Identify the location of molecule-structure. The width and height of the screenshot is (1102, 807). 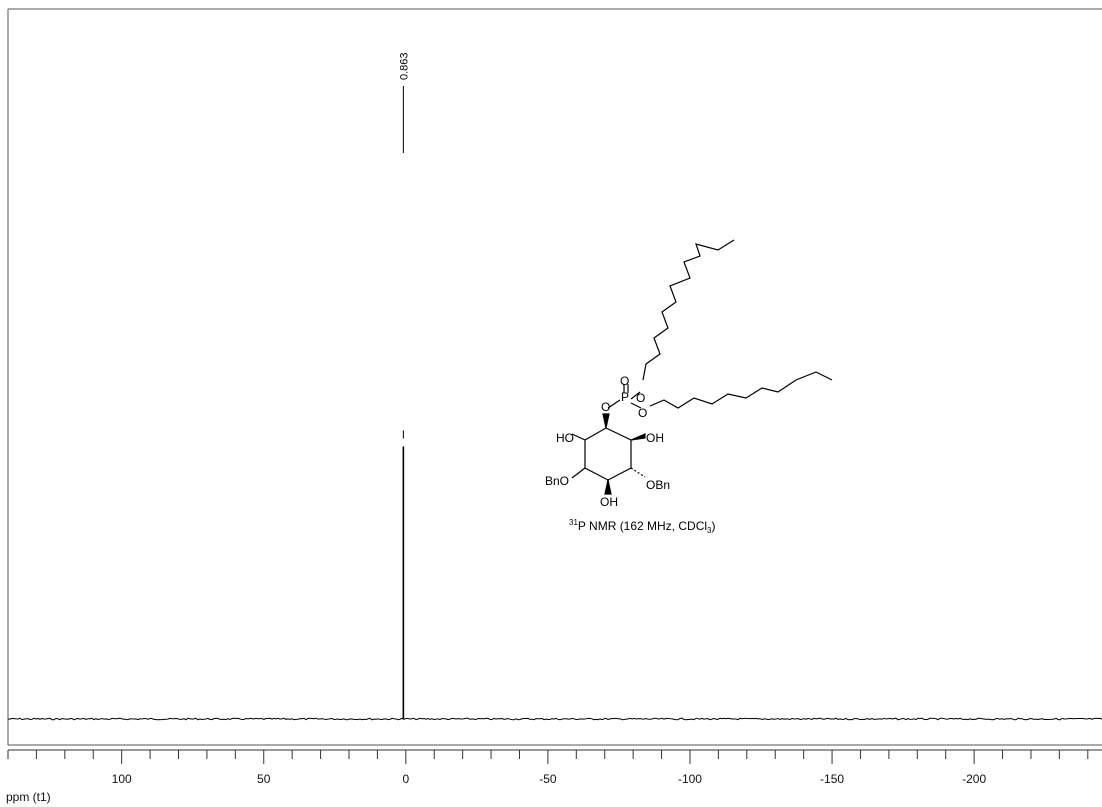
(702, 367).